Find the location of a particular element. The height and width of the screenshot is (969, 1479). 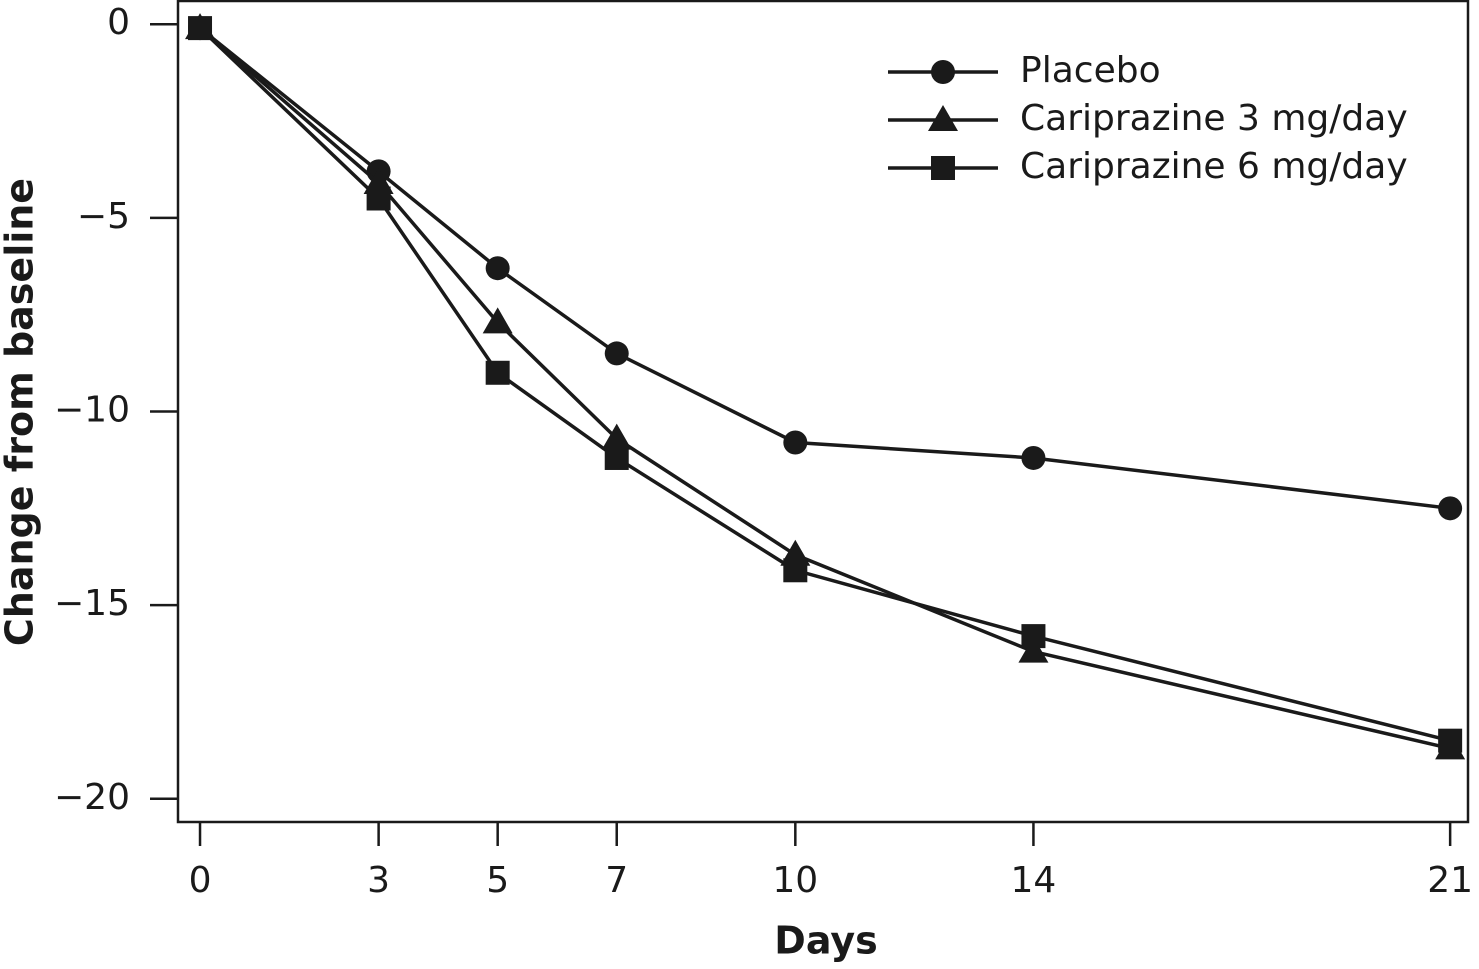

x-axis-label: Days is located at coordinates (825, 941).